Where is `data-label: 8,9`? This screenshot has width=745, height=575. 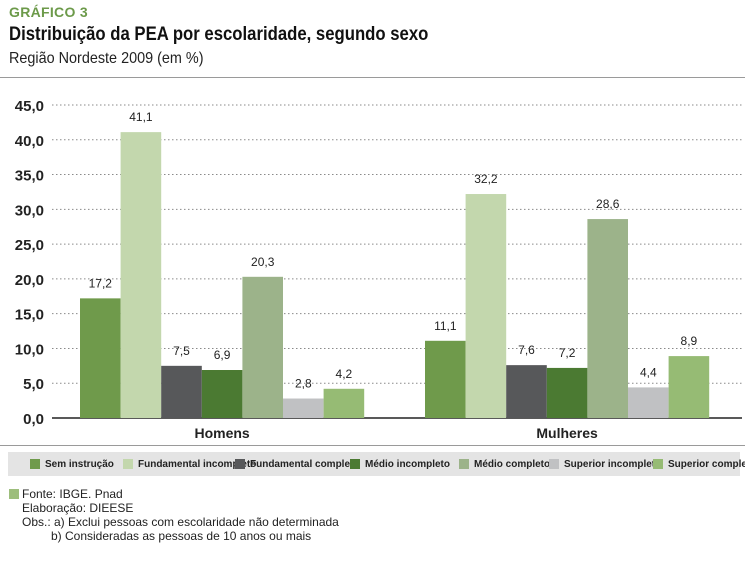
data-label: 8,9 is located at coordinates (689, 341).